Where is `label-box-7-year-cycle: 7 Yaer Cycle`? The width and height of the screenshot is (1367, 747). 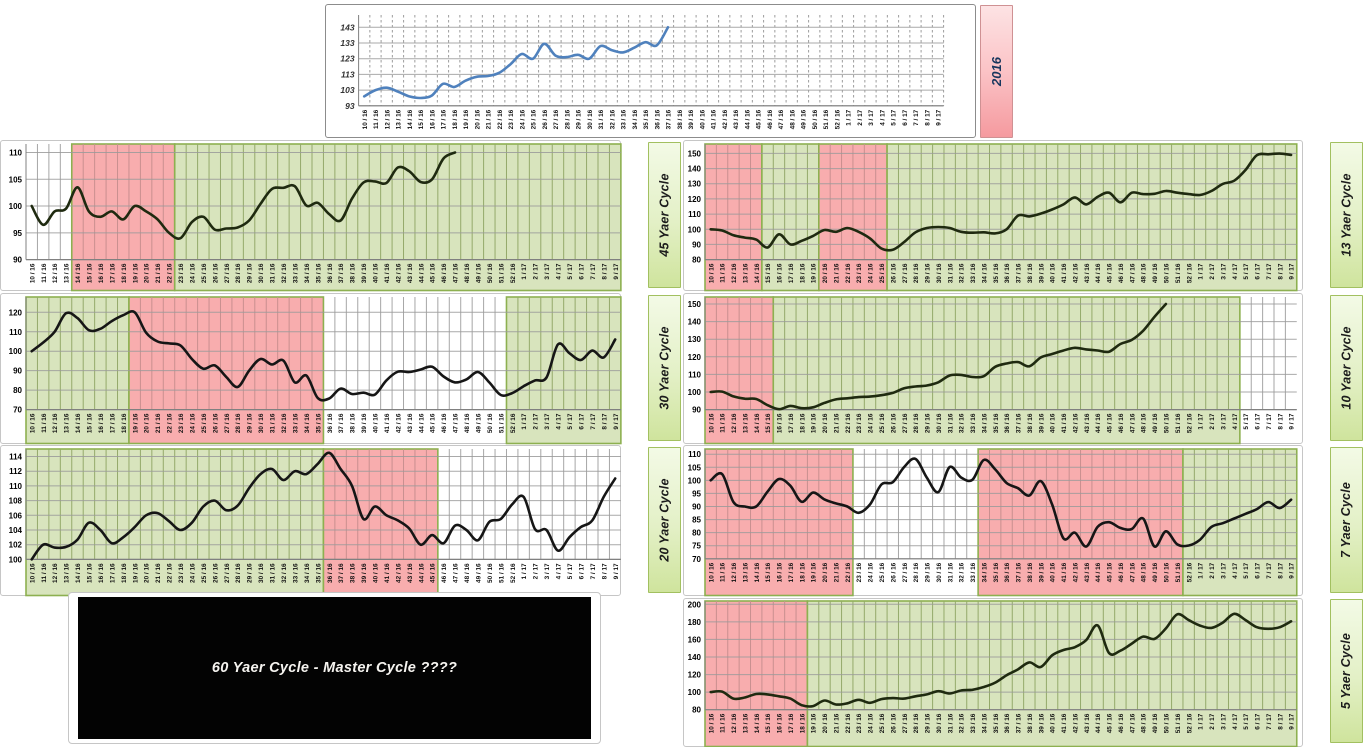 label-box-7-year-cycle: 7 Yaer Cycle is located at coordinates (1346, 520).